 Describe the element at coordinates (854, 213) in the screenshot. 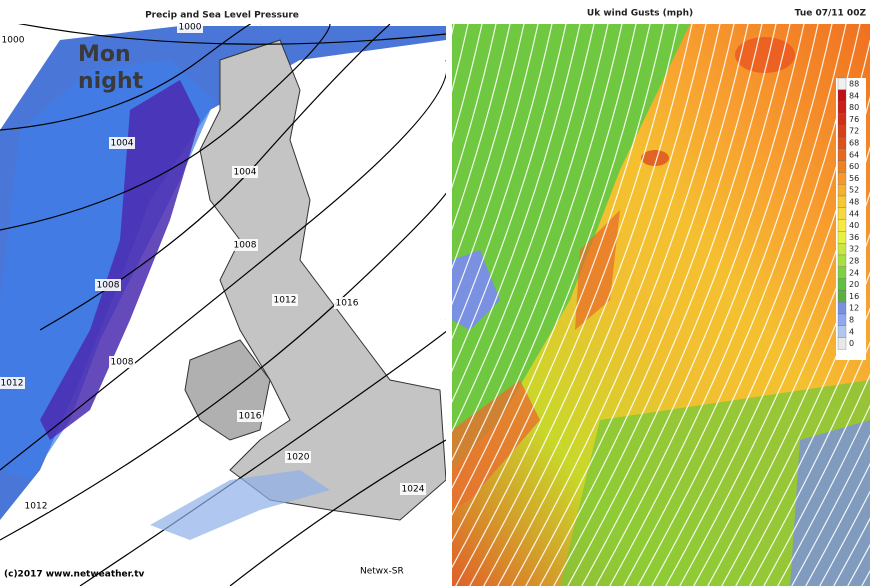

I see `scale-label: 44` at that location.